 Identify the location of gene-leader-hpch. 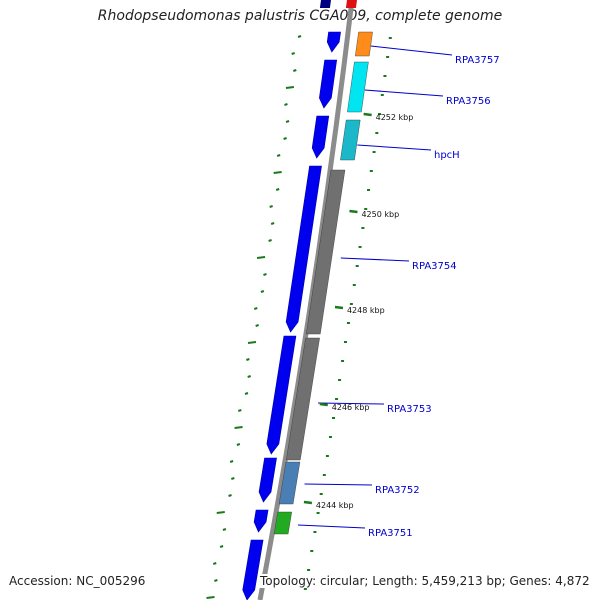
(394, 147).